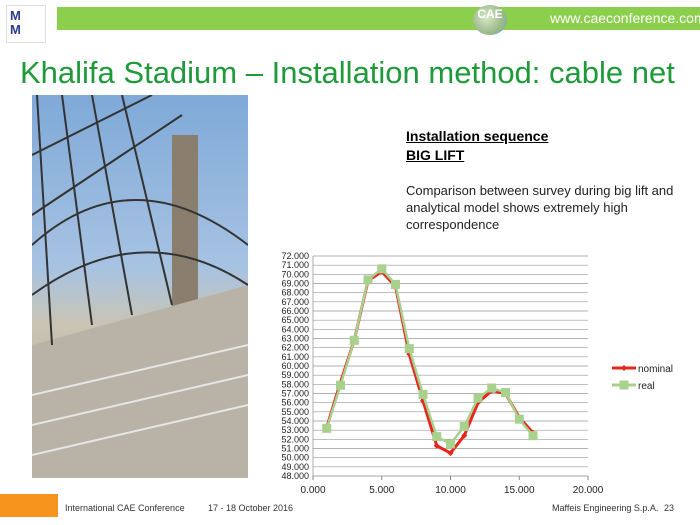 The image size is (700, 525). What do you see at coordinates (295, 375) in the screenshot?
I see `y-tick-label: 59.000` at bounding box center [295, 375].